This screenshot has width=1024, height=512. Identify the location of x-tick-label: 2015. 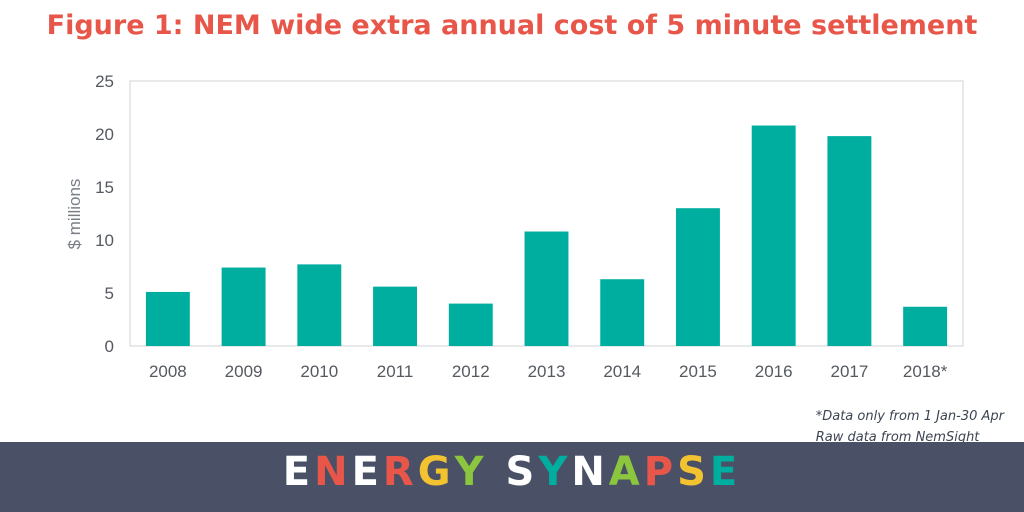
(698, 371).